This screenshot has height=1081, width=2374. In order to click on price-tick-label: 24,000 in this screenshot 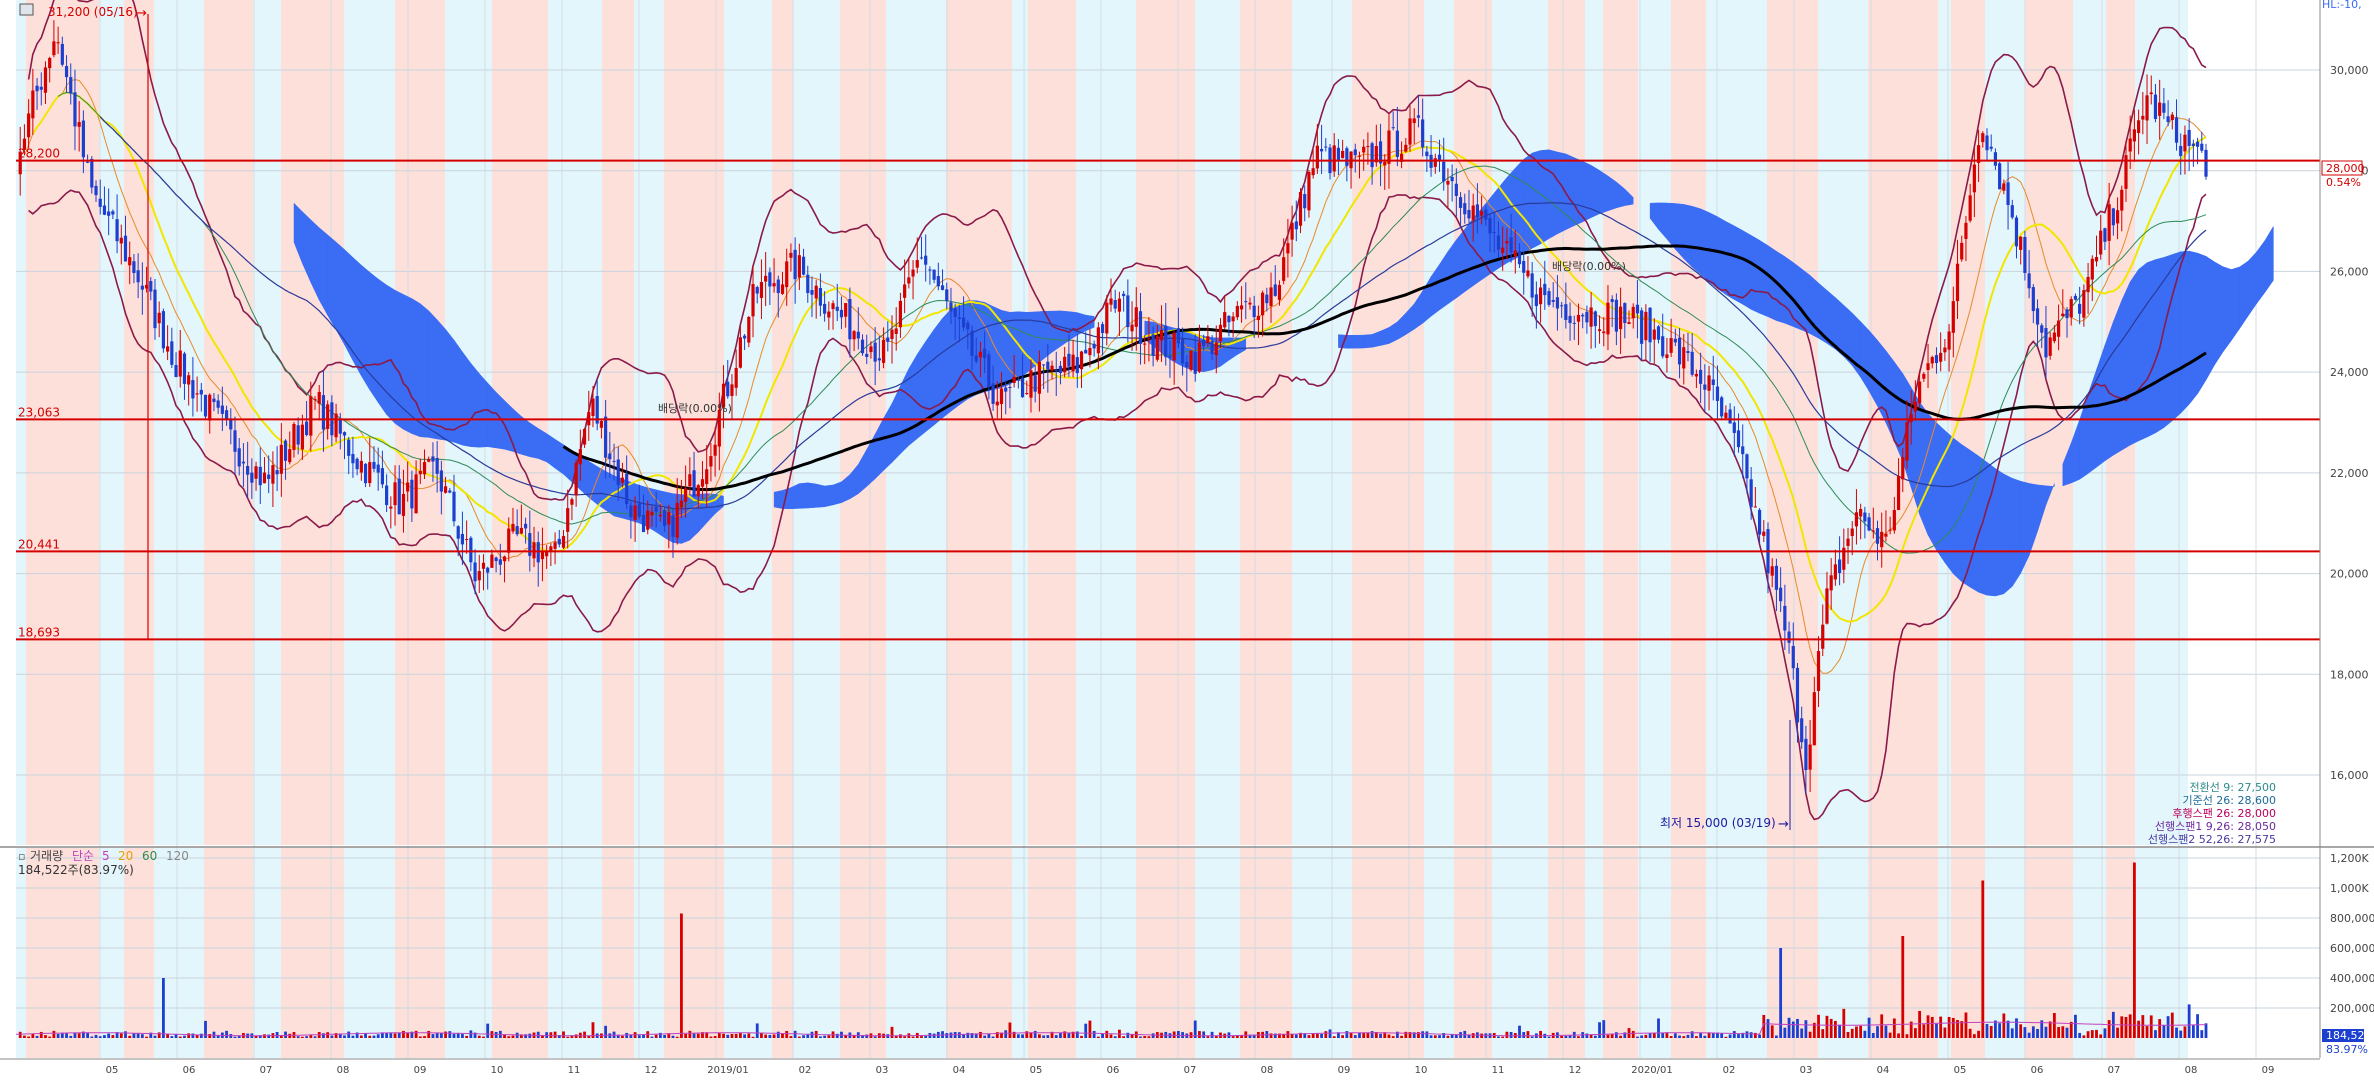, I will do `click(2349, 372)`.